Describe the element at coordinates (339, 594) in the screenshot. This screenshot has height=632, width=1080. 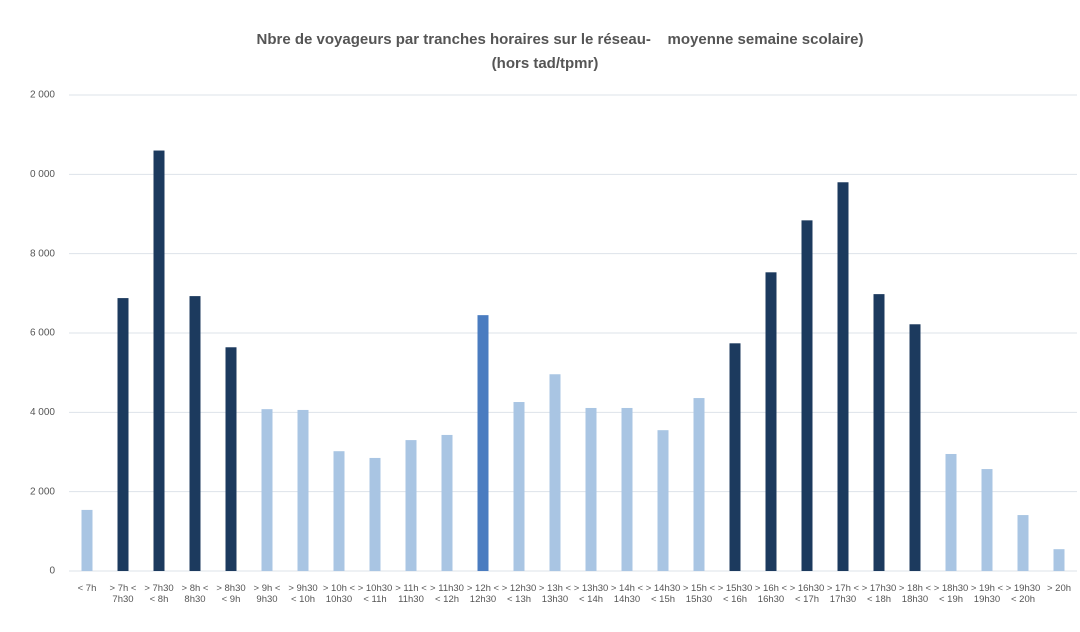
I see `x-tick-label: > 10h < 10h30` at that location.